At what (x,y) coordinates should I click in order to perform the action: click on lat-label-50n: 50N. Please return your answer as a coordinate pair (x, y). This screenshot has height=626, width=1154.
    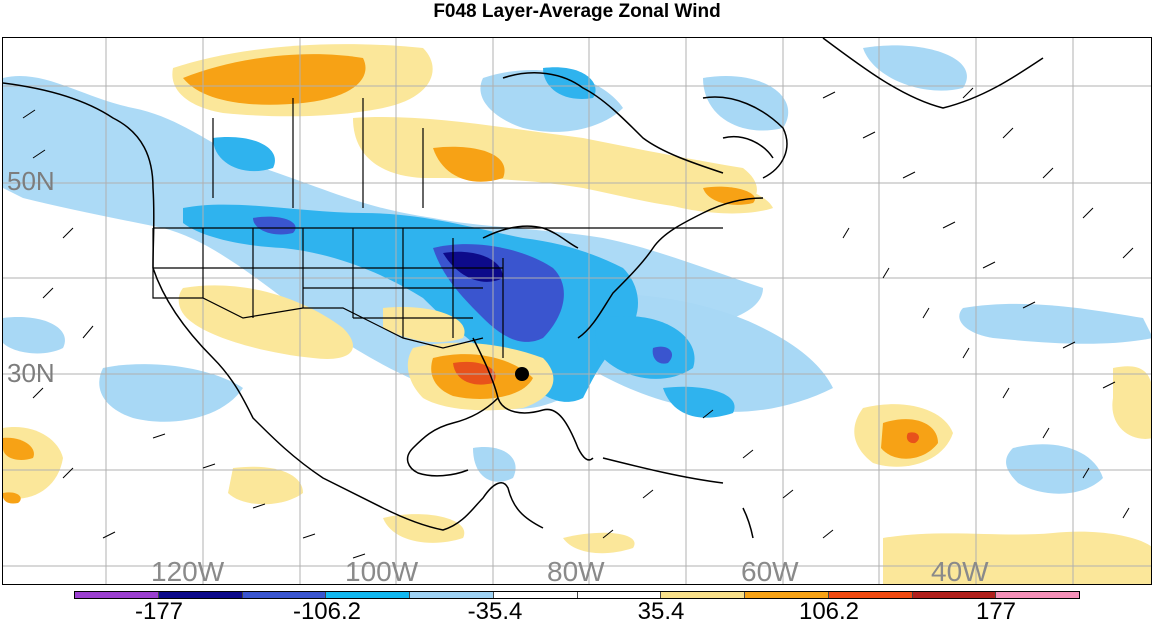
    Looking at the image, I should click on (31, 181).